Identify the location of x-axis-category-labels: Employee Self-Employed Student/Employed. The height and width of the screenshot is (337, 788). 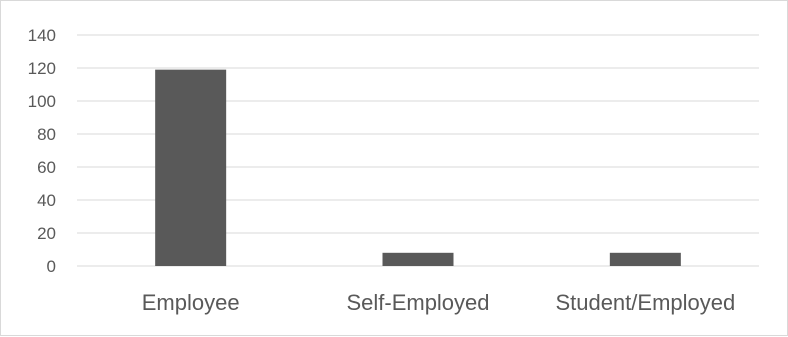
(438, 302).